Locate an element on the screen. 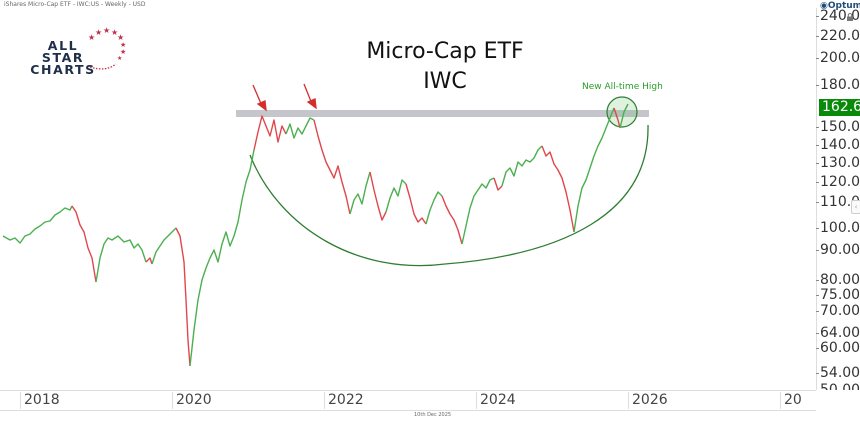 The image size is (860, 423). y-tick: 110.00 is located at coordinates (838, 202).